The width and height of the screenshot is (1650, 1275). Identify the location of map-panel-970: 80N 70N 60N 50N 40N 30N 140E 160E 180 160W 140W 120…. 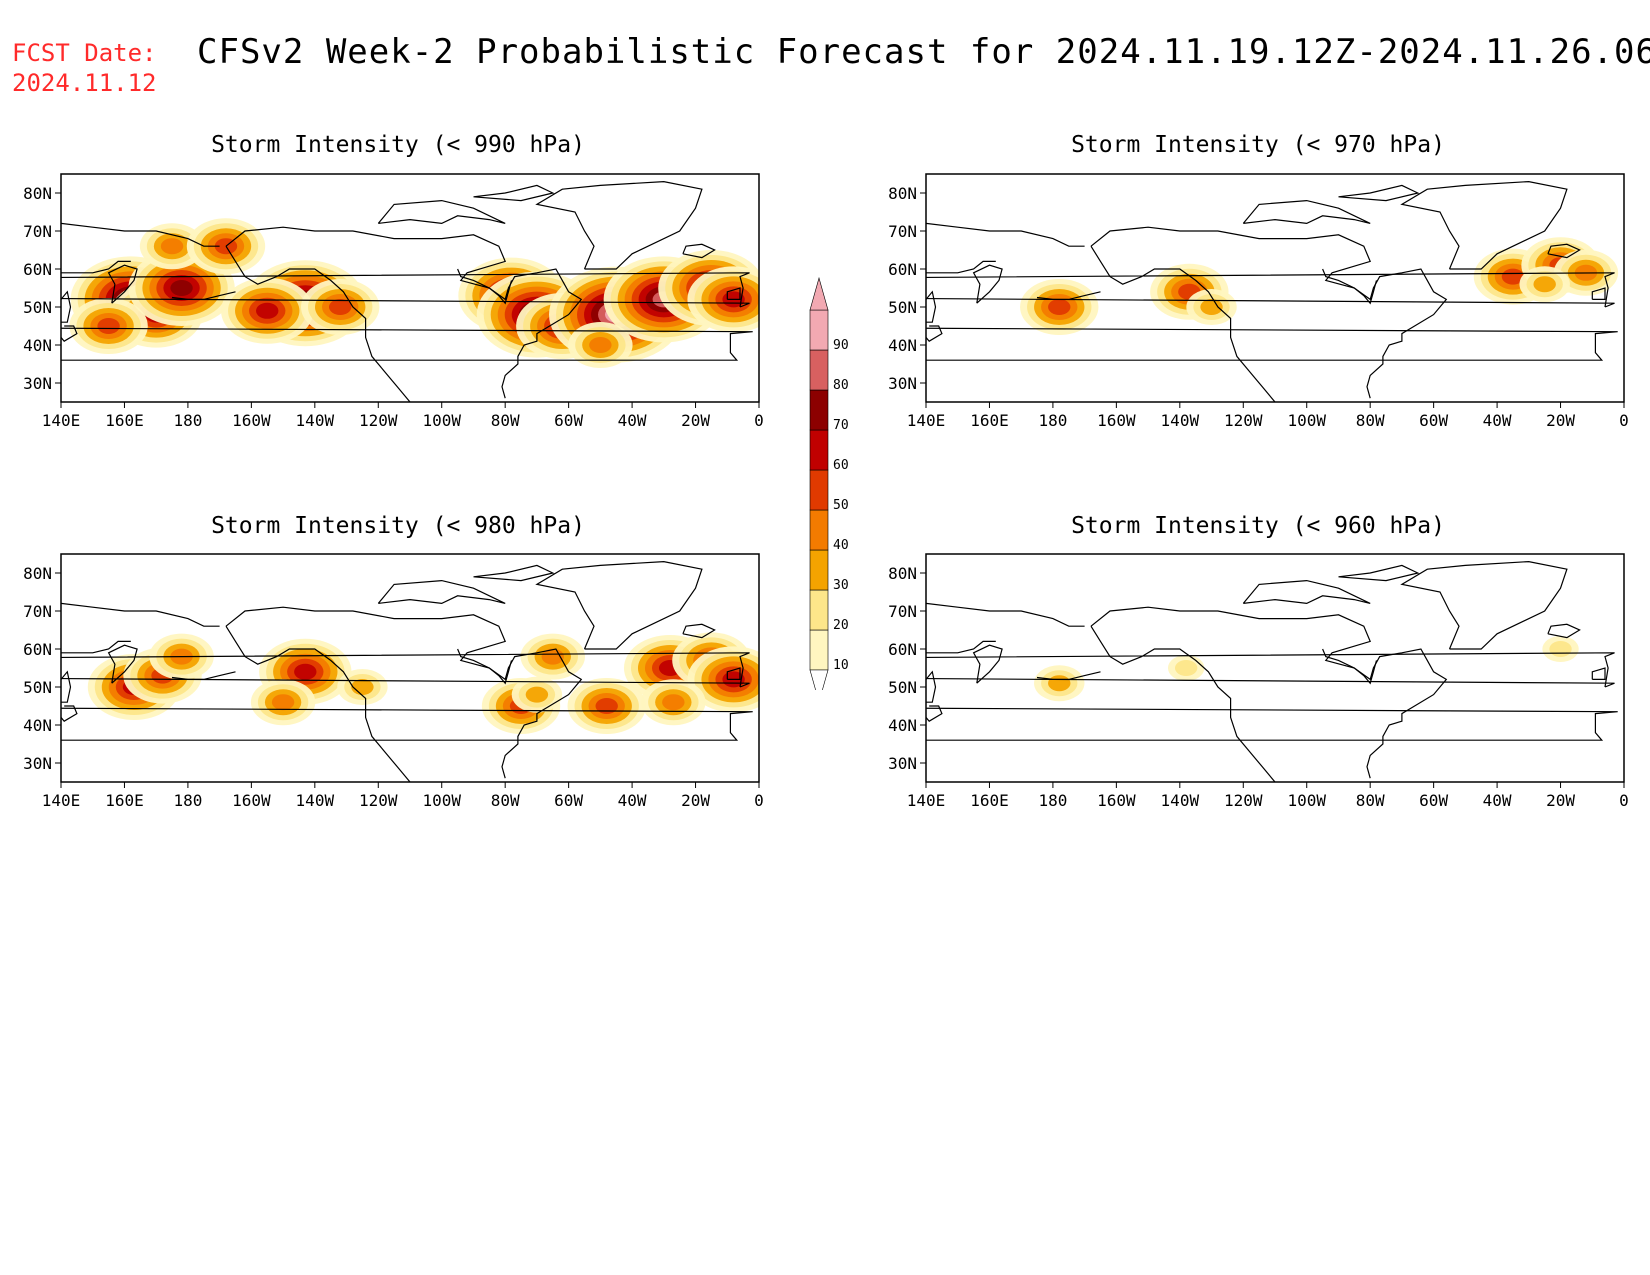
(1258, 301).